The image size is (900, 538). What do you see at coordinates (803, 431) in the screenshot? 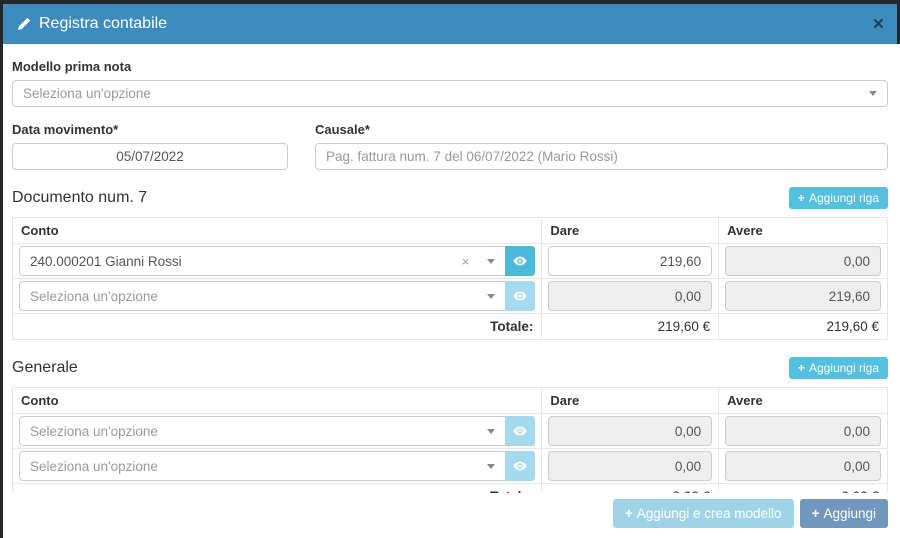
I see `generale-row1-avere-input` at bounding box center [803, 431].